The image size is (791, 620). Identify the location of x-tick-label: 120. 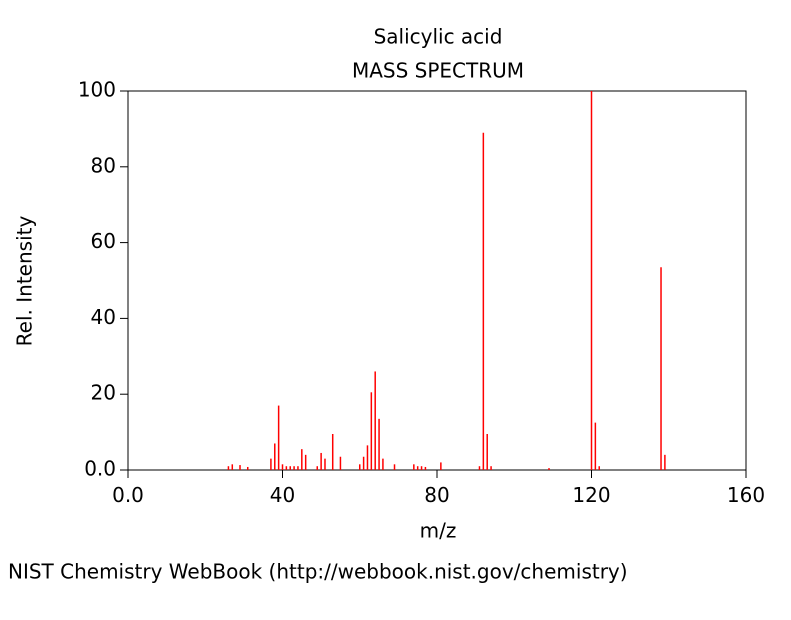
(591, 495).